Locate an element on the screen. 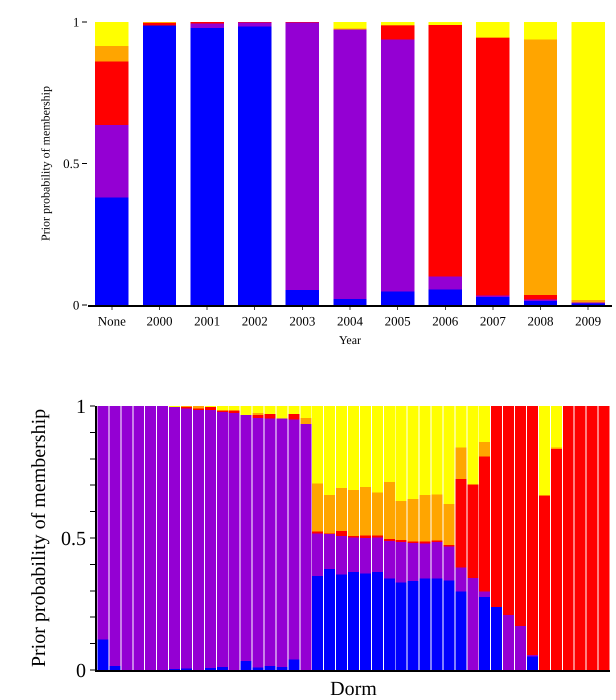 Image resolution: width=616 pixels, height=700 pixels. x-axis-title: Dorm is located at coordinates (354, 689).